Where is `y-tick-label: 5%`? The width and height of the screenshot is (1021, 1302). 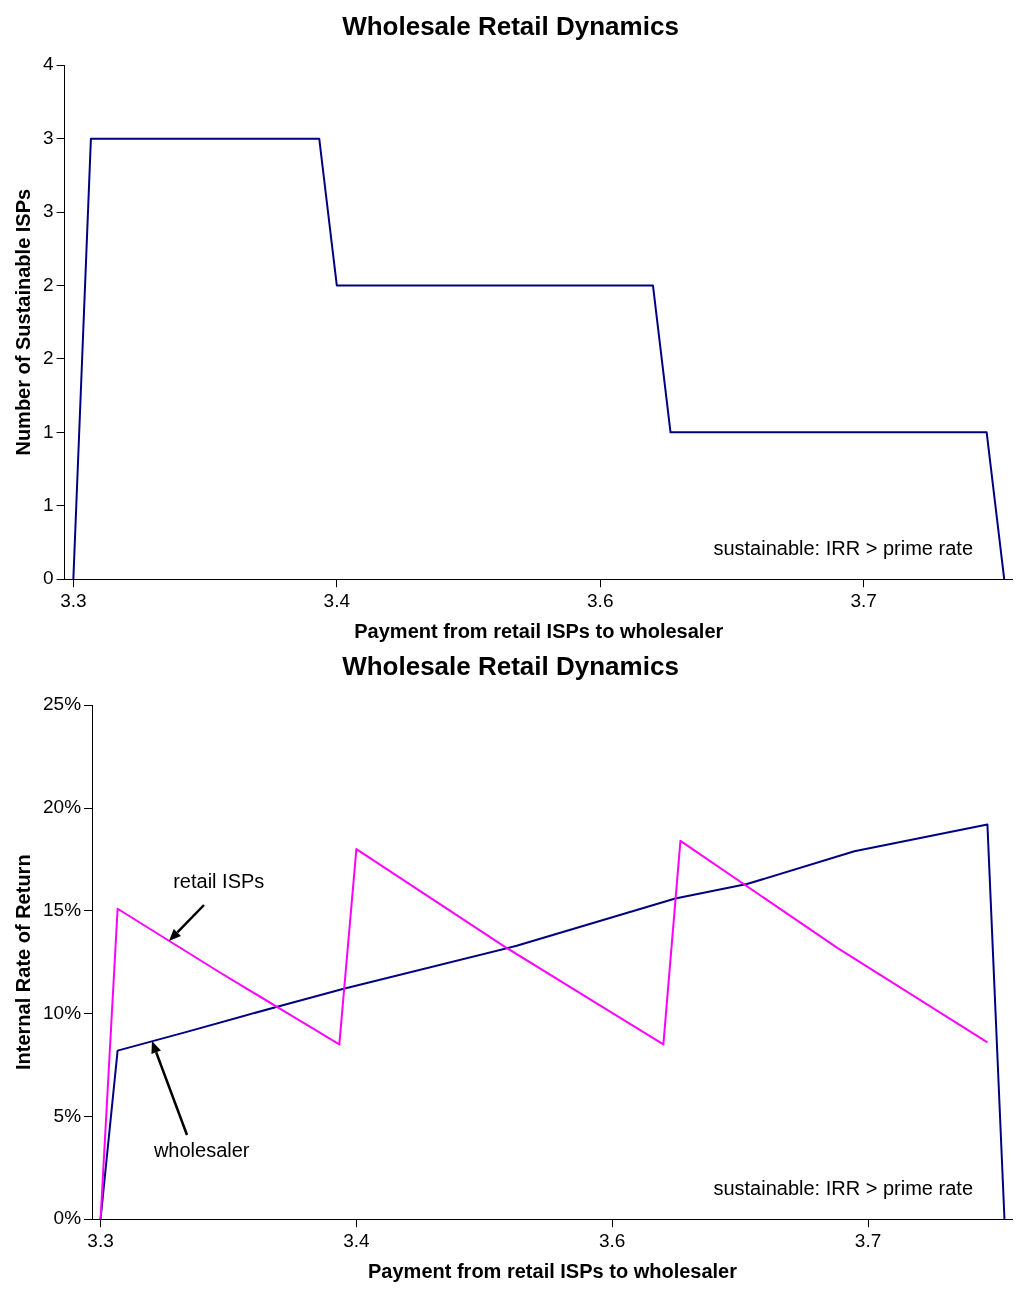 y-tick-label: 5% is located at coordinates (67, 1115).